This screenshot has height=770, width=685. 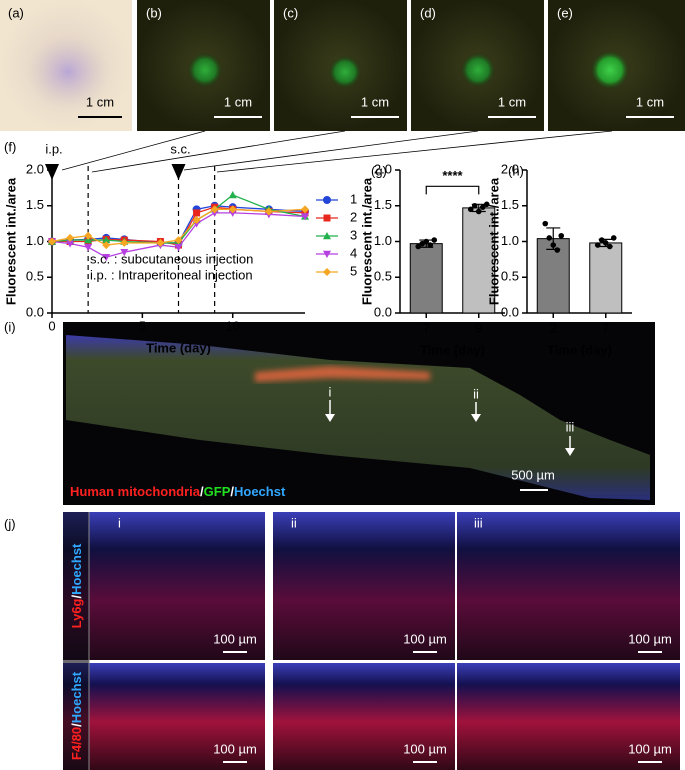 I want to click on panel-label: (c), so click(x=290, y=12).